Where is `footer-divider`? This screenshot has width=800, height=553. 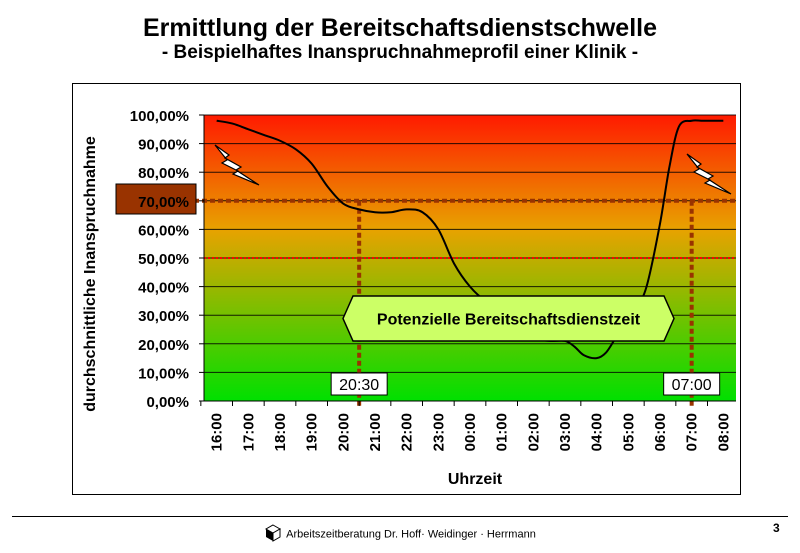
footer-divider is located at coordinates (400, 516).